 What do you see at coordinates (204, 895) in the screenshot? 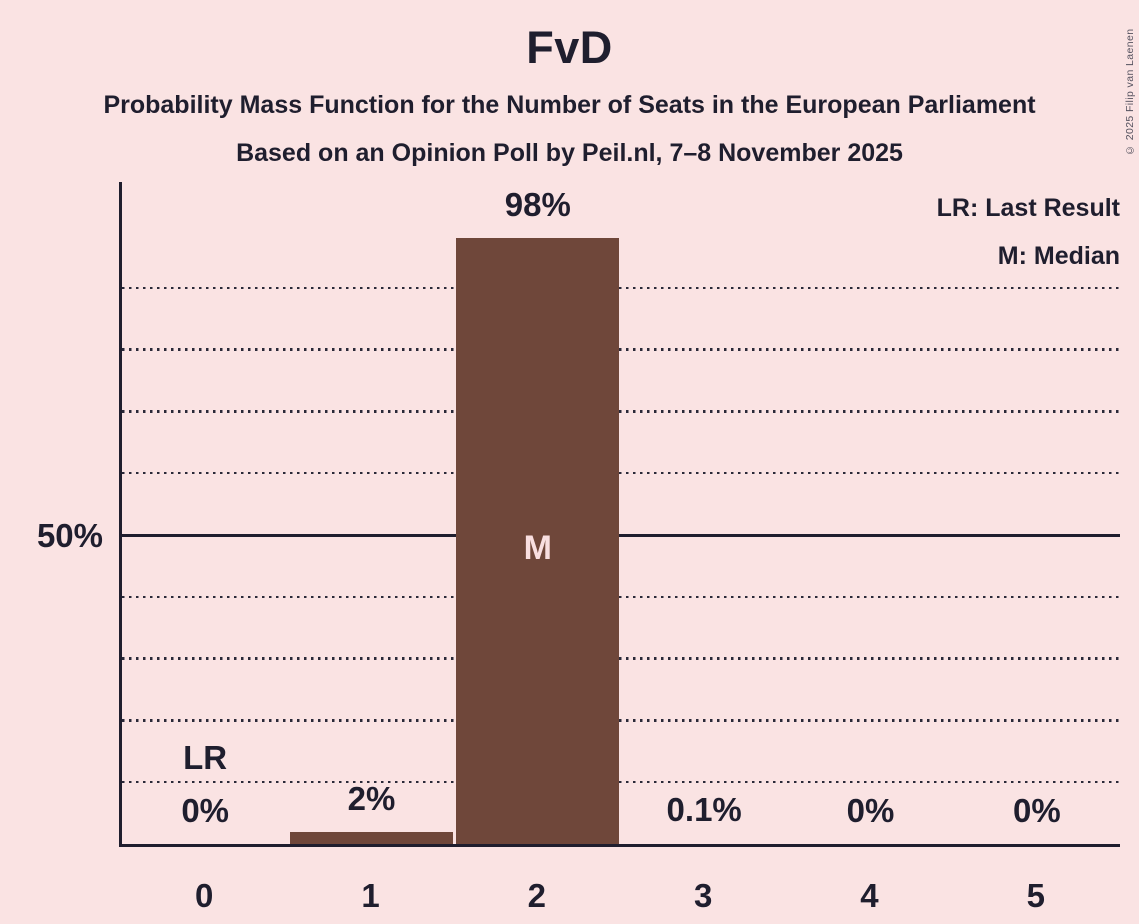
I see `x-tick-label-0: 0` at bounding box center [204, 895].